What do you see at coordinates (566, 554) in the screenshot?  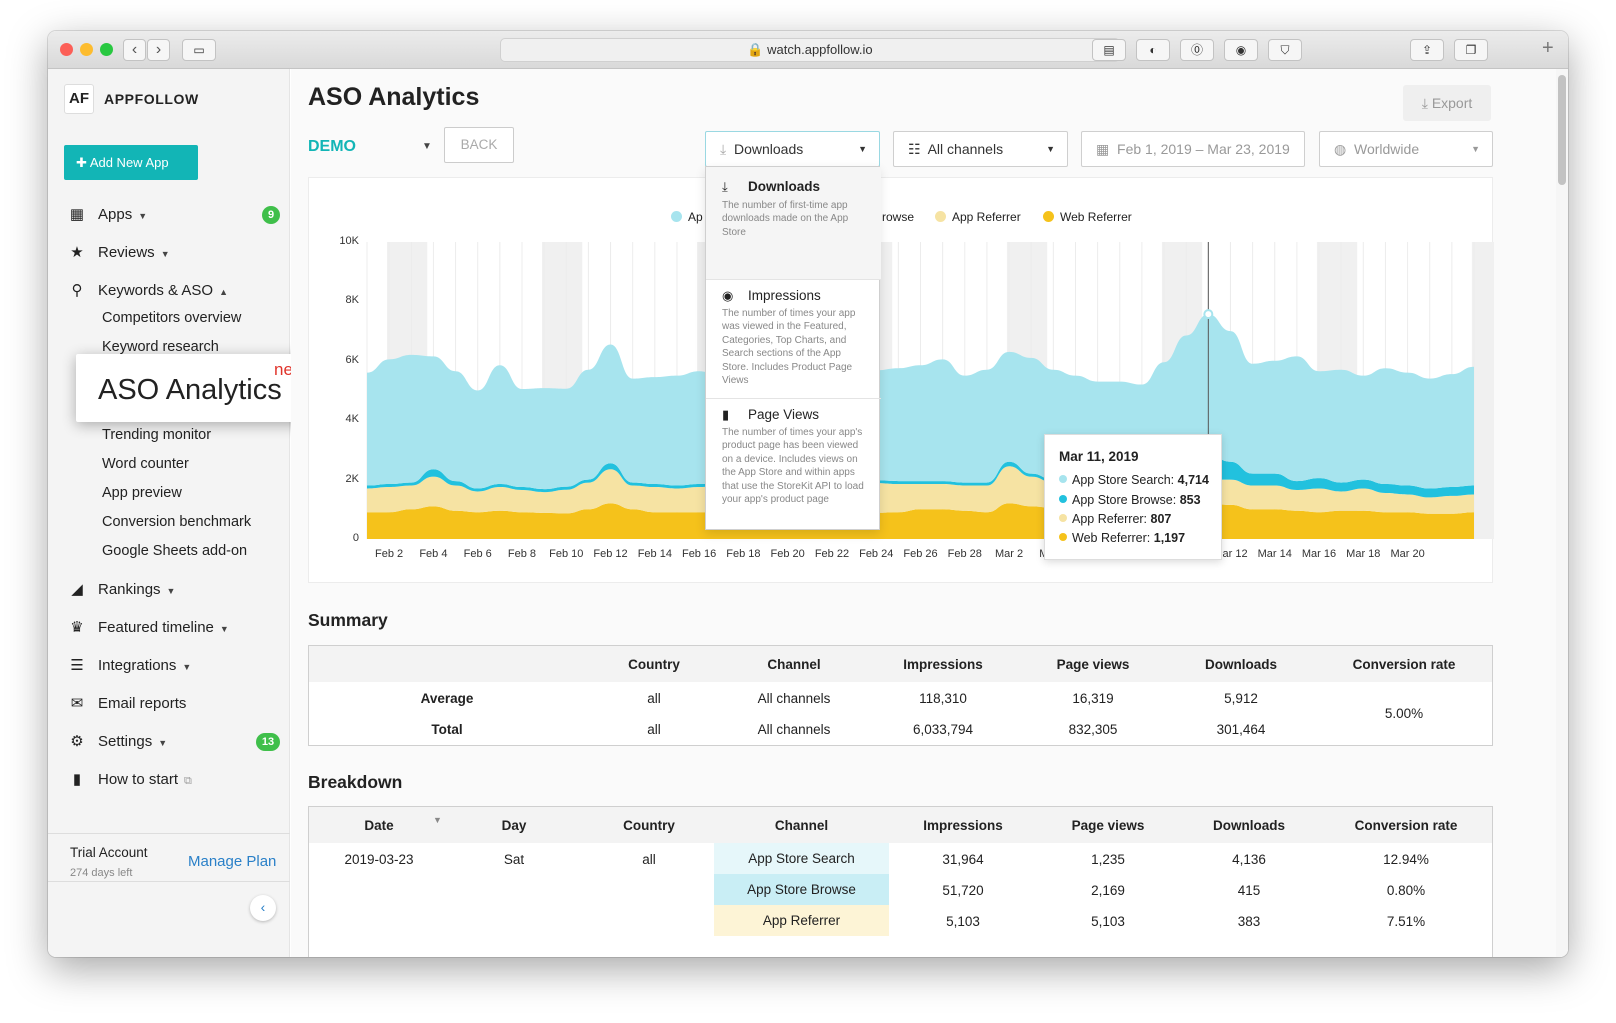 I see `x-tick-label: Feb 10` at bounding box center [566, 554].